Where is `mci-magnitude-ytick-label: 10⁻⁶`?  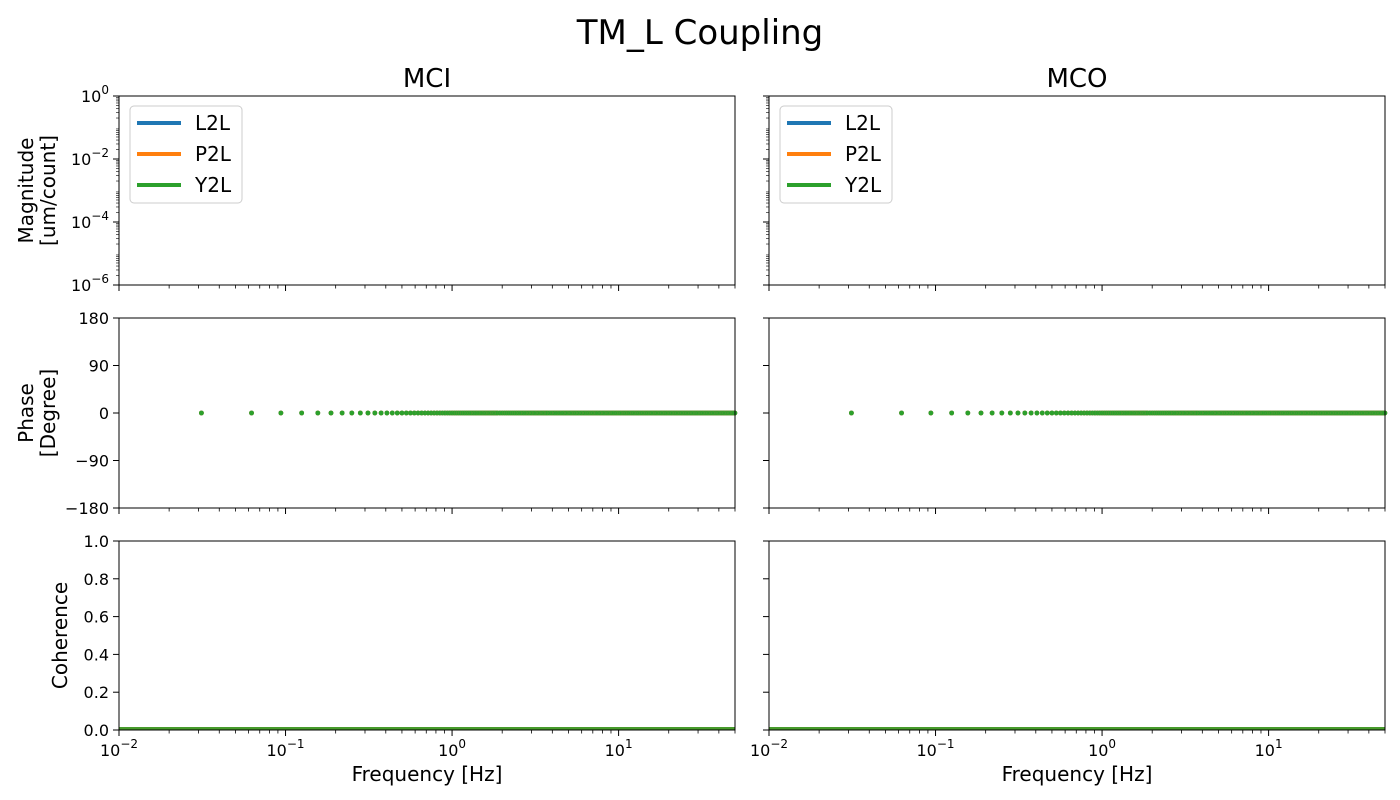 mci-magnitude-ytick-label: 10⁻⁶ is located at coordinates (90, 283).